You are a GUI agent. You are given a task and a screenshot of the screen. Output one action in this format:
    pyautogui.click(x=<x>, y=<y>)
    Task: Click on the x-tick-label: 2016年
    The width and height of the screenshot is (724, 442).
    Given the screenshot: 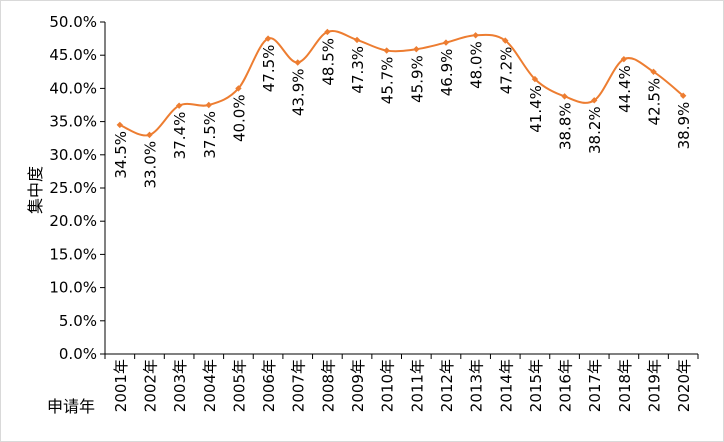 What is the action you would take?
    pyautogui.click(x=566, y=385)
    